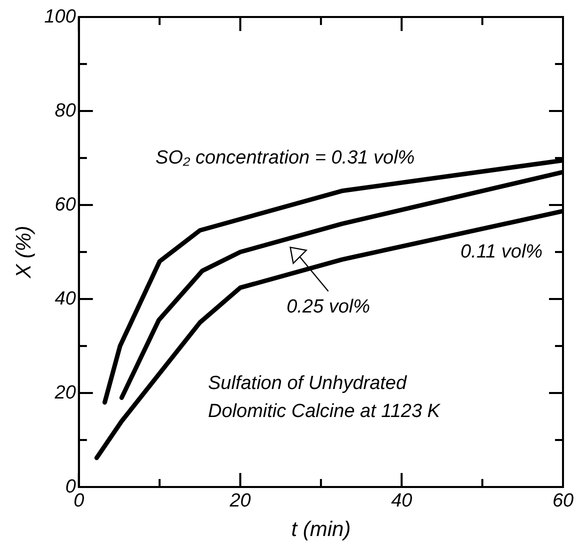 This screenshot has height=549, width=581. Describe the element at coordinates (240, 501) in the screenshot. I see `x-tick-label: 20` at that location.